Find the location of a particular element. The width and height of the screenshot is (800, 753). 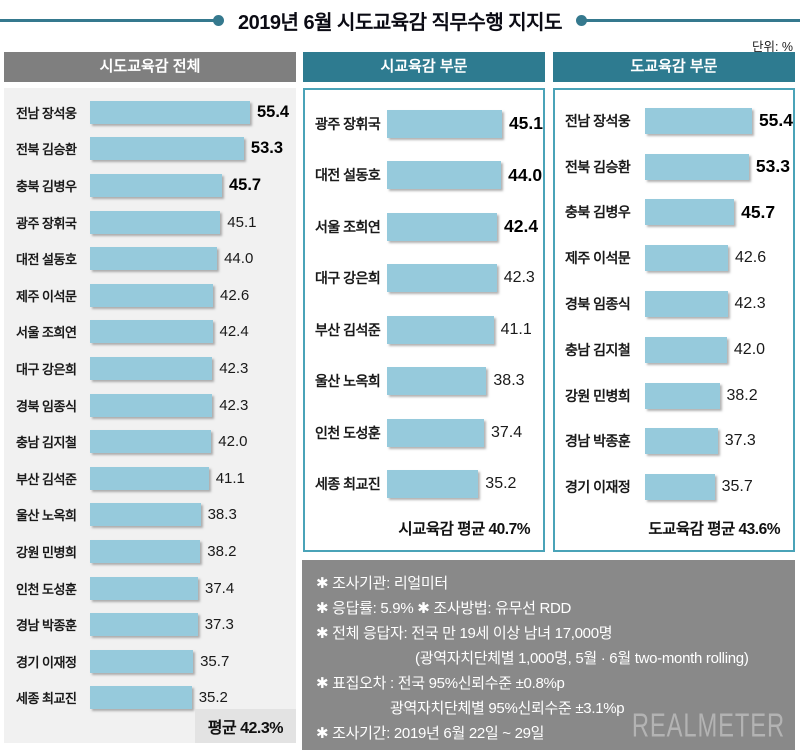

candidate-label: 세종 최교진 is located at coordinates (348, 484).